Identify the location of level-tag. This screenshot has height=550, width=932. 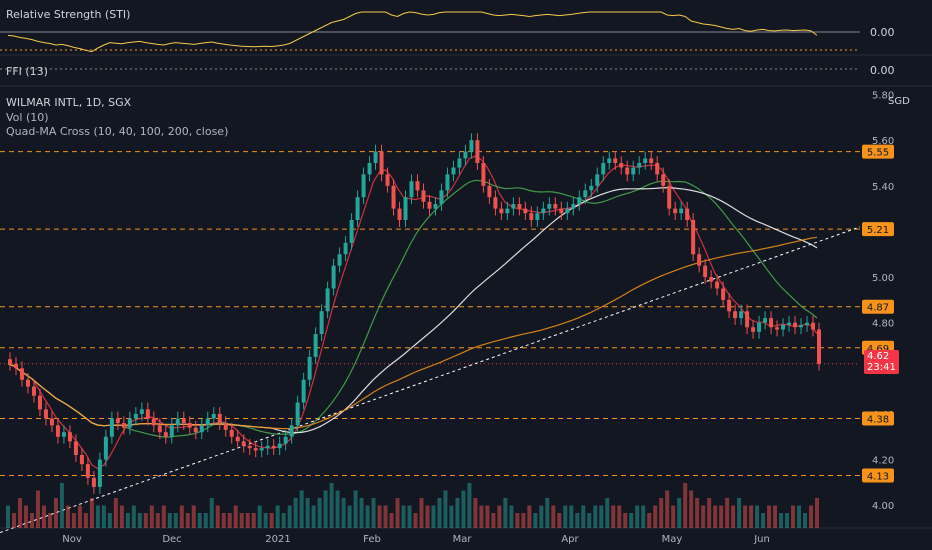
(878, 475).